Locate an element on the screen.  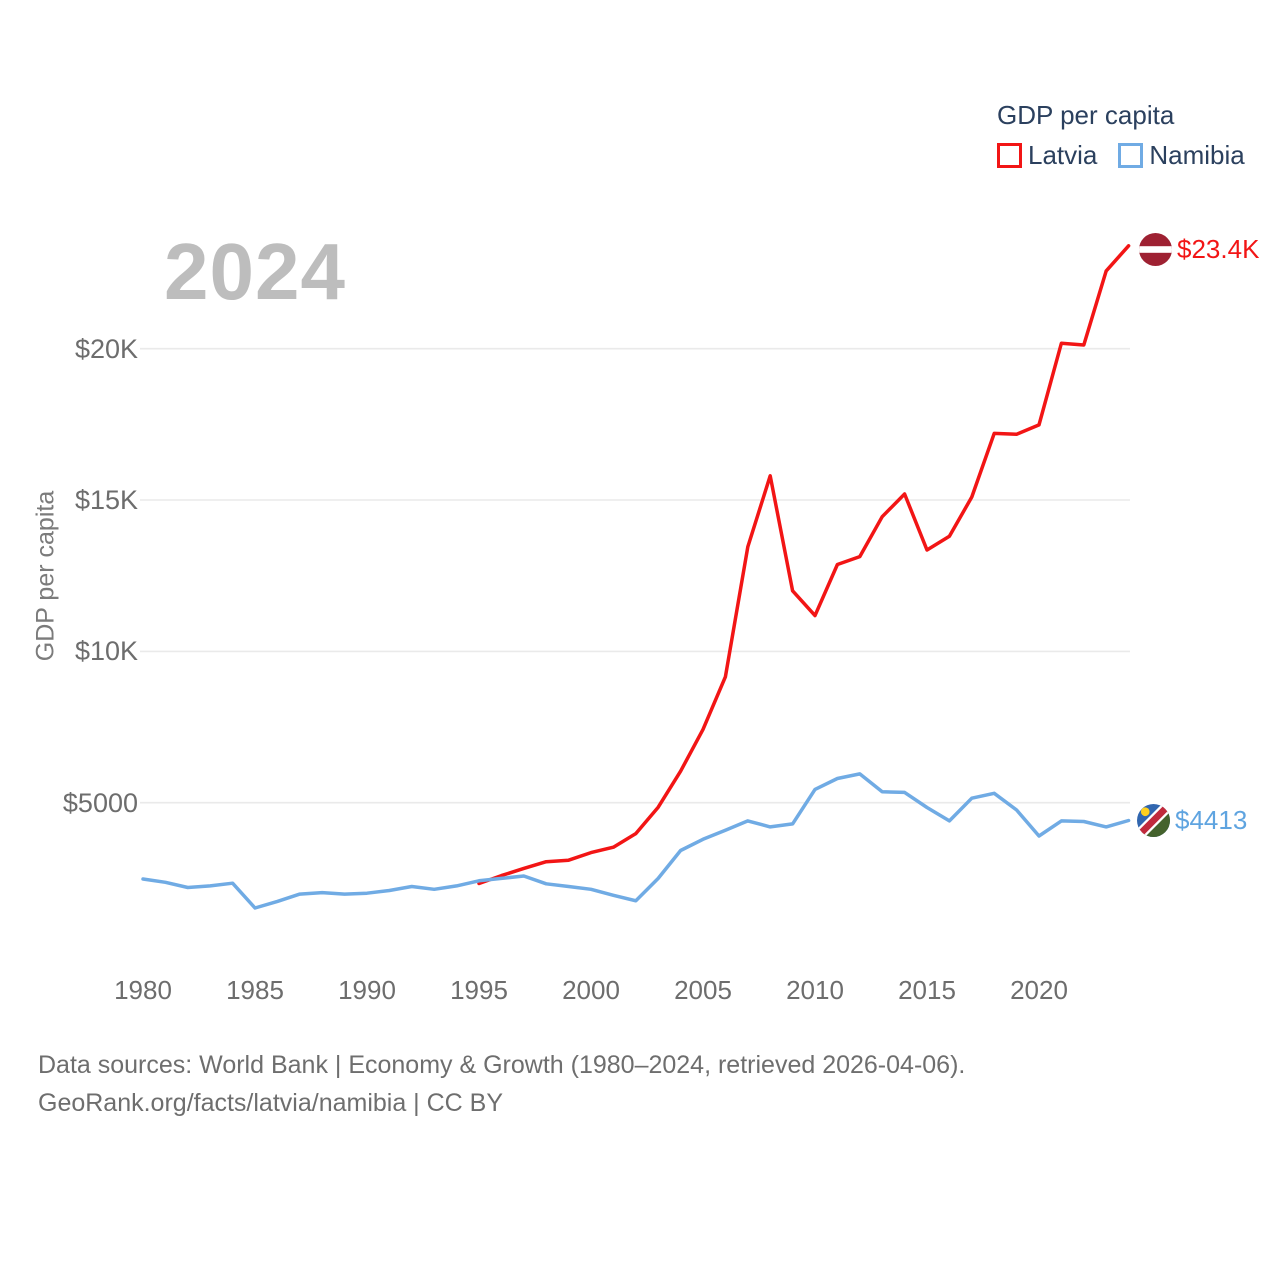
footer-line-2: GeoRank.org/facts/latvia/namibia | CC BY is located at coordinates (271, 1103).